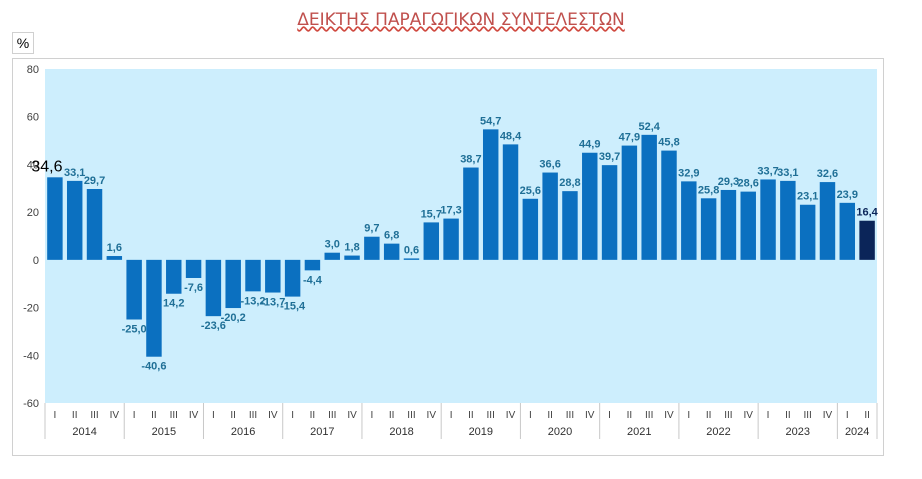 The image size is (922, 479). Describe the element at coordinates (411, 250) in the screenshot. I see `data-label: 0,6` at that location.